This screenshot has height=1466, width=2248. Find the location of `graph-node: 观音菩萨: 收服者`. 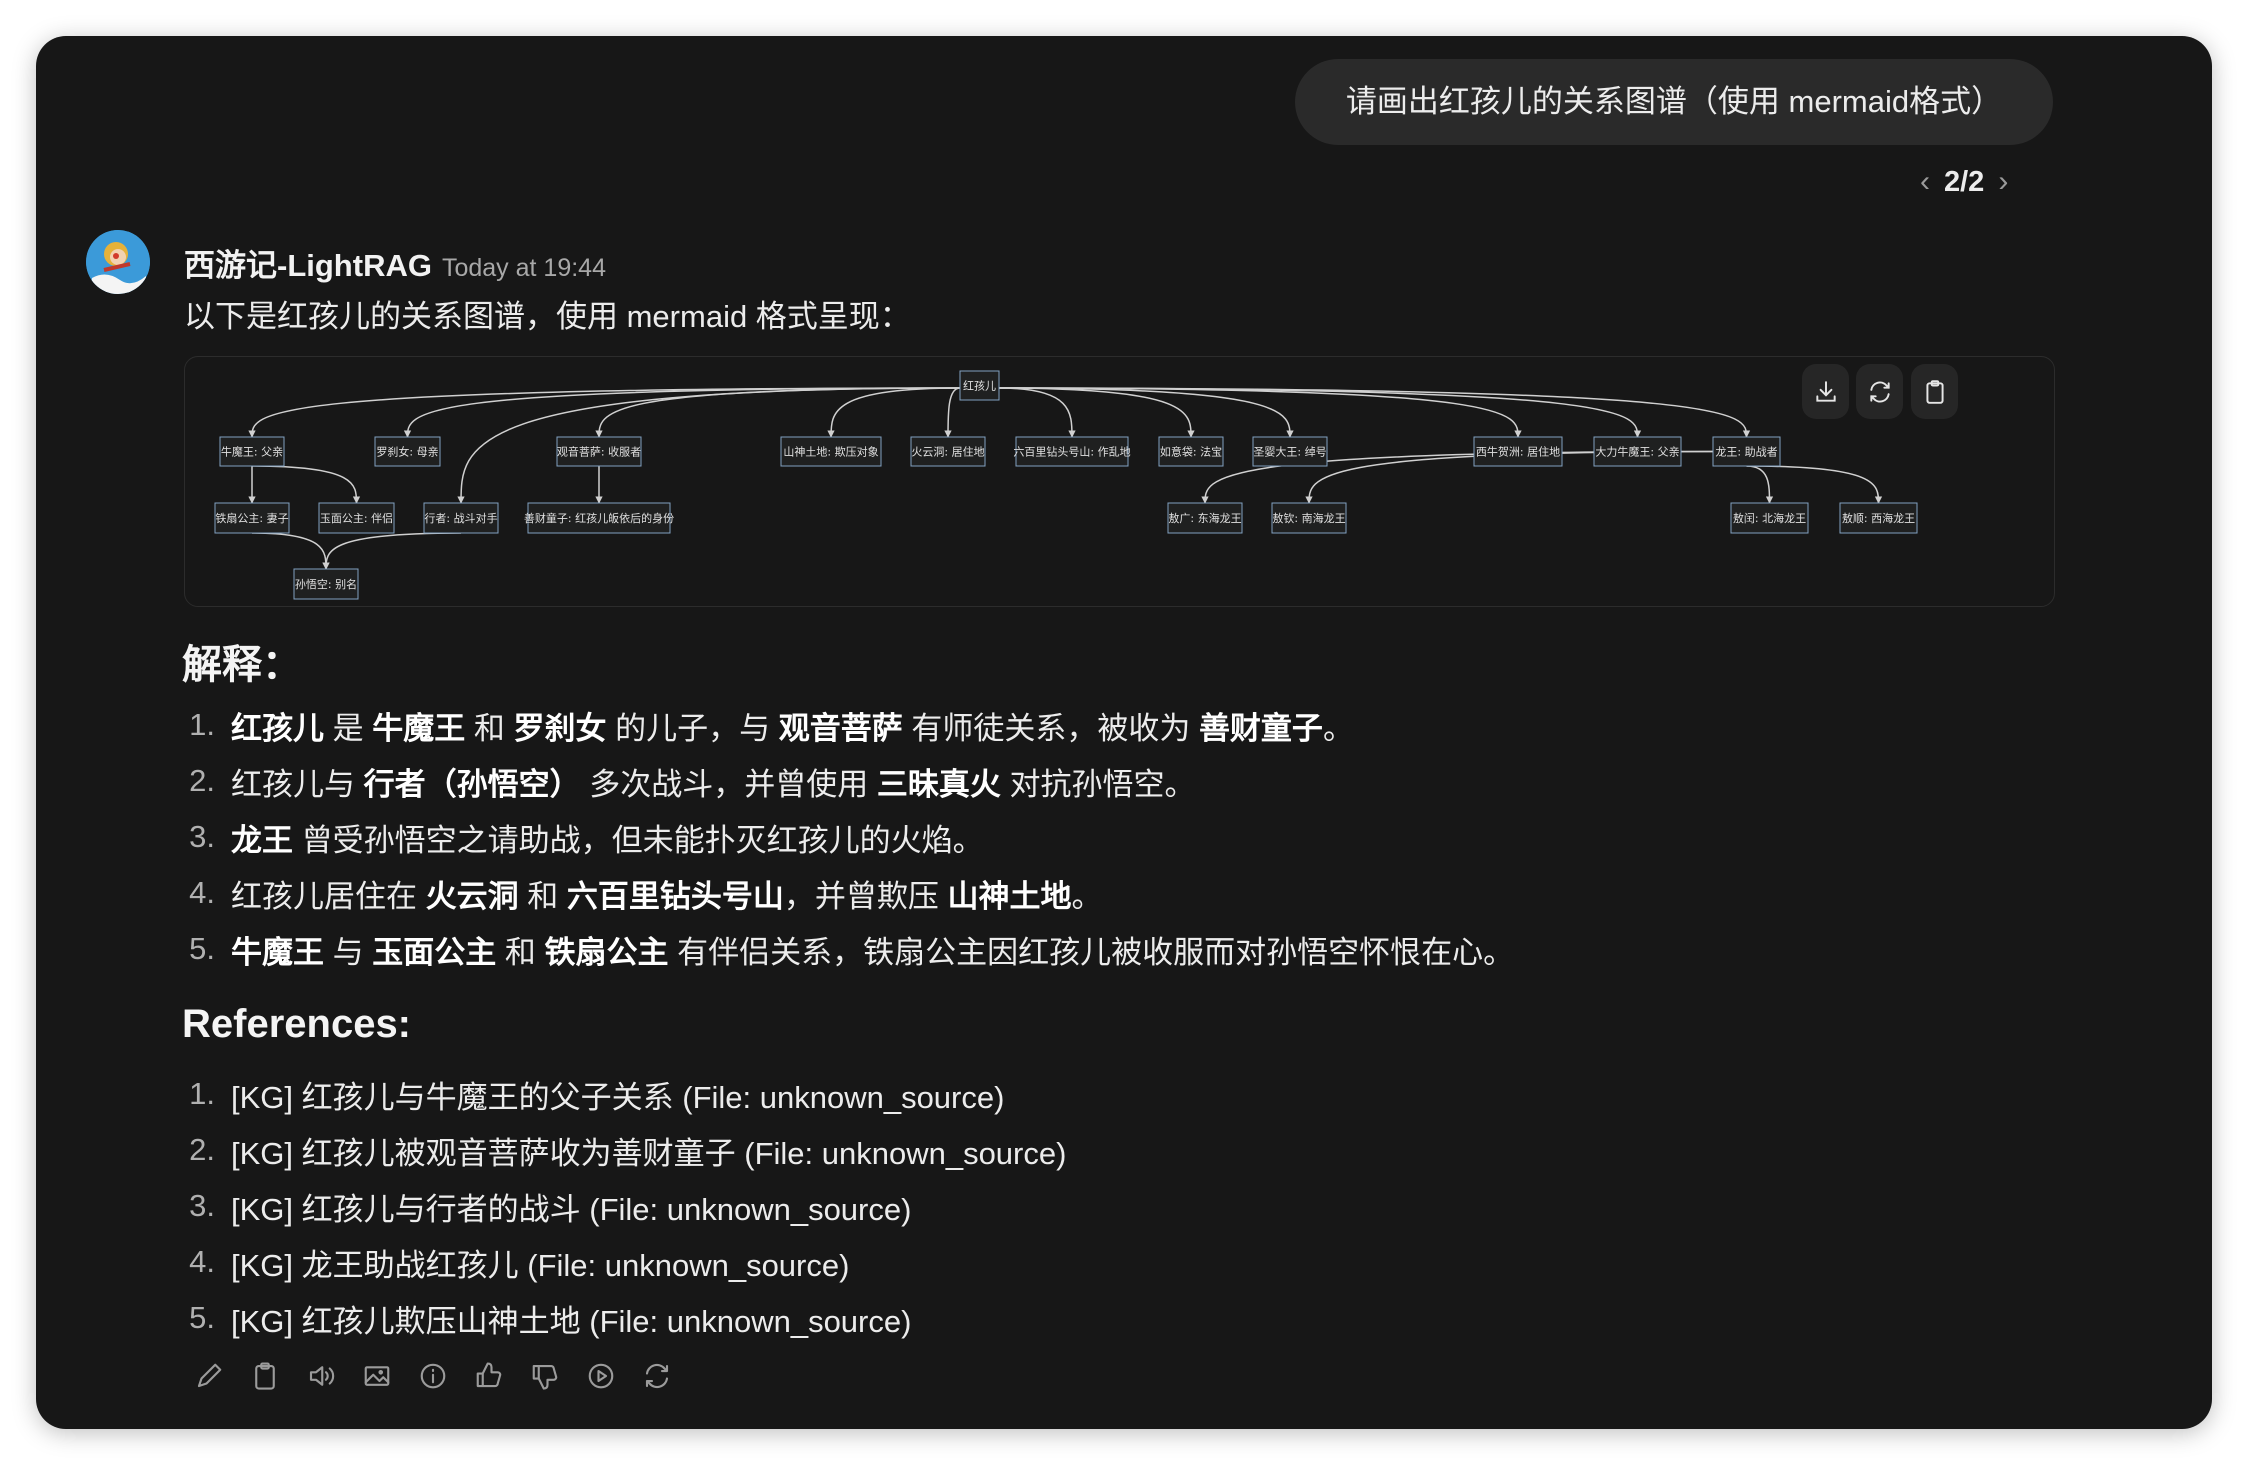

graph-node: 观音菩萨: 收服者 is located at coordinates (599, 451).